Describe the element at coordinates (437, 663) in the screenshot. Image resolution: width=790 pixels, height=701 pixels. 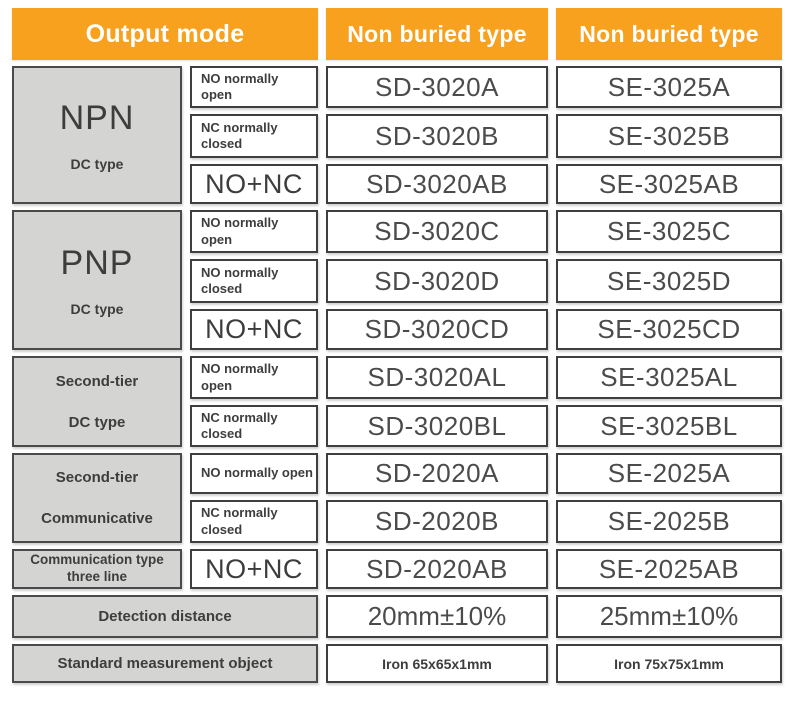
I see `standard-measurement-sd: Iron 65x65x1mm` at that location.